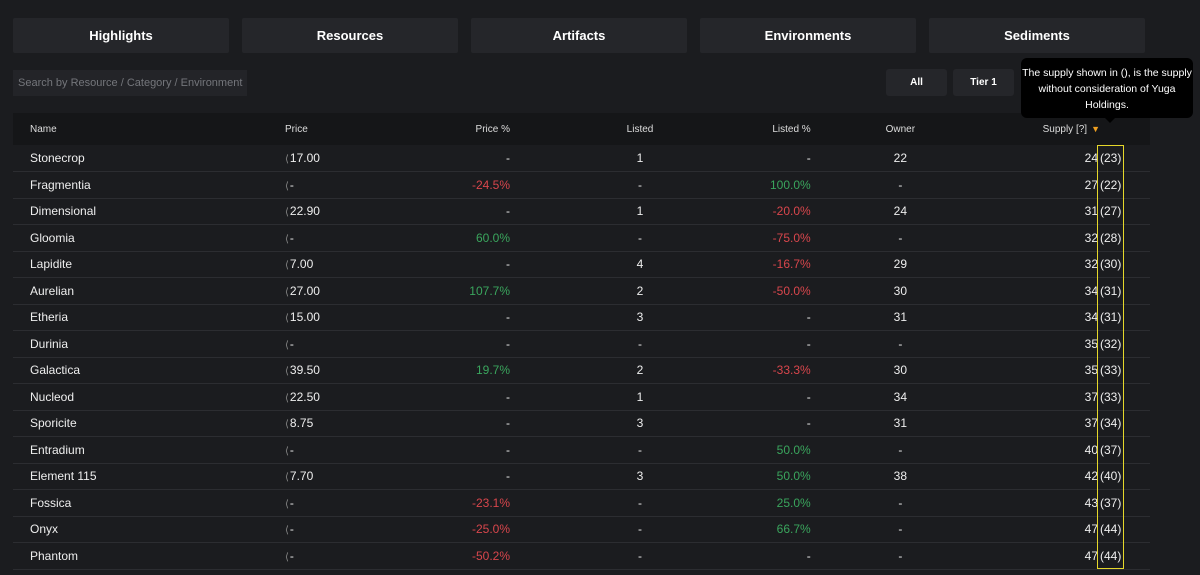  What do you see at coordinates (304, 290) in the screenshot?
I see `price: 27.00` at bounding box center [304, 290].